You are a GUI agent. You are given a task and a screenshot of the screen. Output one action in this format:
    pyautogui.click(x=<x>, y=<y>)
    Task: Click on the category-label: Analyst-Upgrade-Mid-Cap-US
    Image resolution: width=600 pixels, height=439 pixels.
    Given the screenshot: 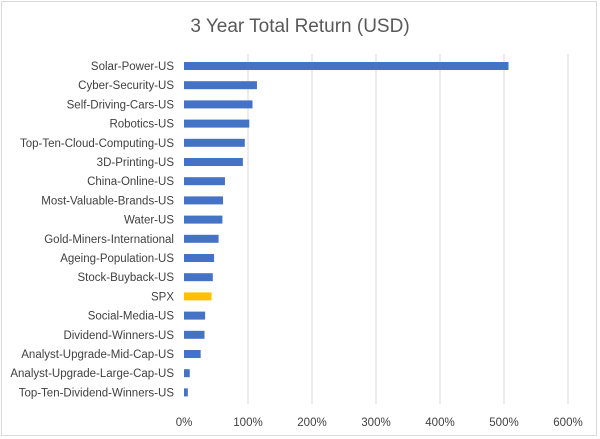 What is the action you would take?
    pyautogui.click(x=97, y=355)
    